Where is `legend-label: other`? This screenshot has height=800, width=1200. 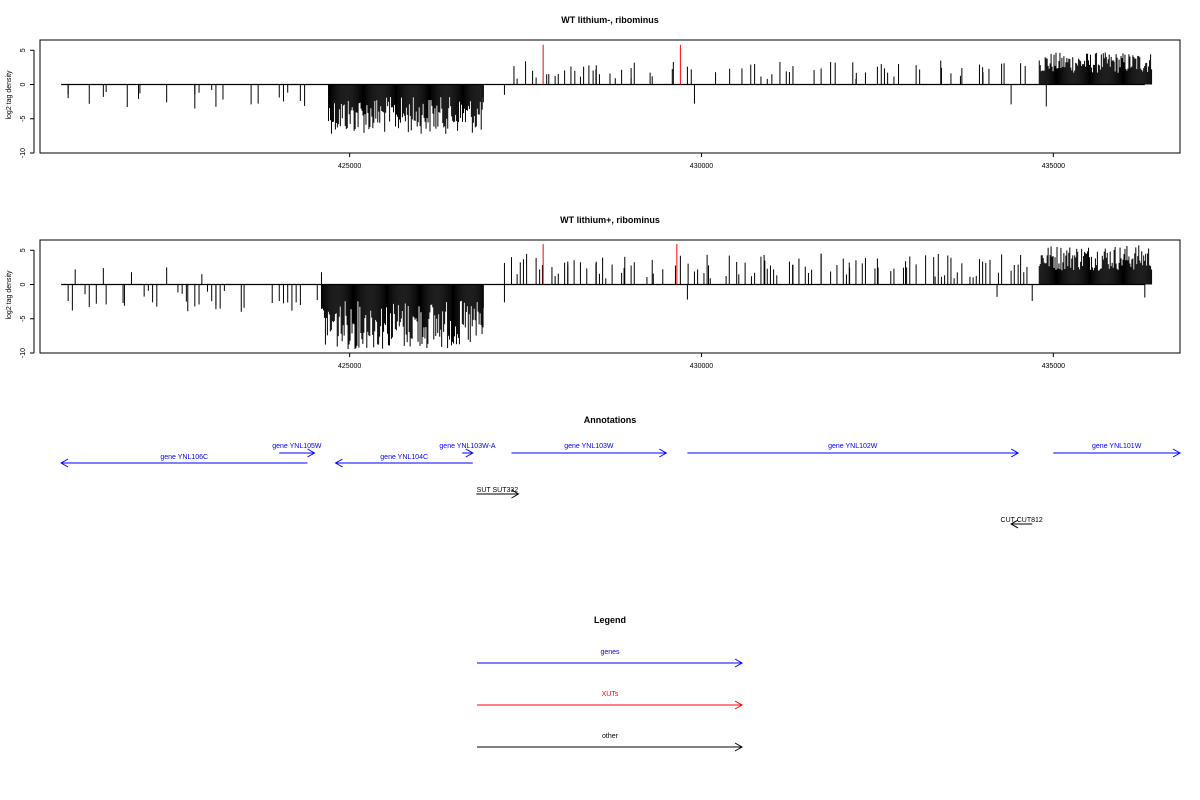 legend-label: other is located at coordinates (610, 736).